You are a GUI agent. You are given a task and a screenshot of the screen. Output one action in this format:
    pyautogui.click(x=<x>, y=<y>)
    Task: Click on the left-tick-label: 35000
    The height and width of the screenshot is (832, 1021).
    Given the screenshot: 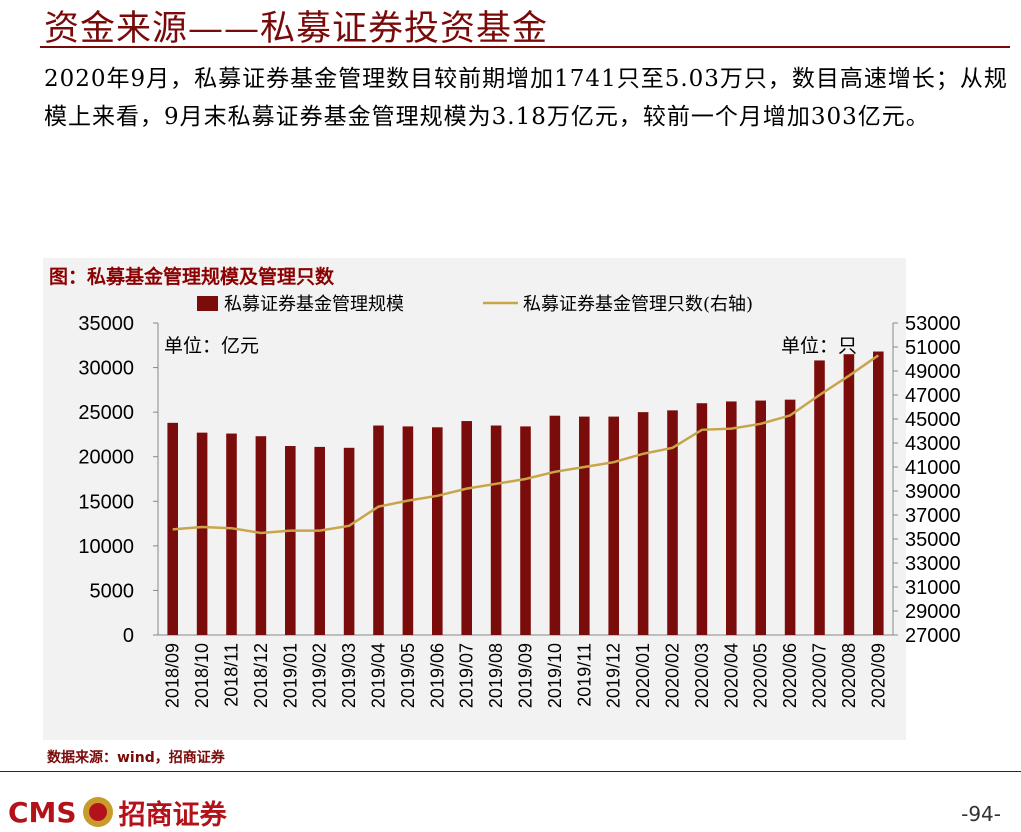 What is the action you would take?
    pyautogui.click(x=106, y=324)
    